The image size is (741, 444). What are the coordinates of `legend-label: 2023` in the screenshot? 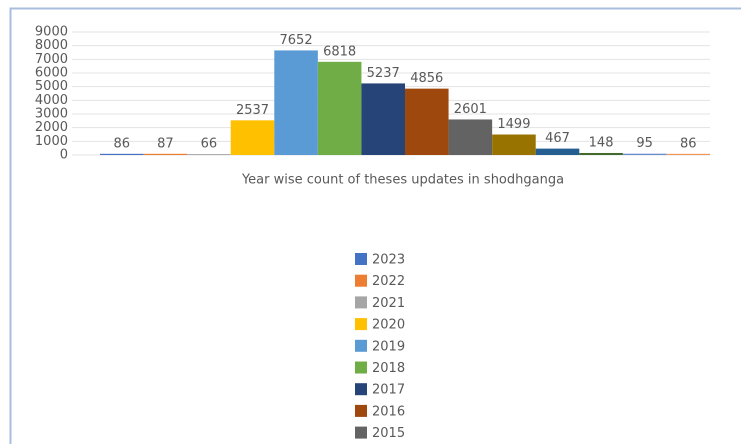 It's located at (388, 260).